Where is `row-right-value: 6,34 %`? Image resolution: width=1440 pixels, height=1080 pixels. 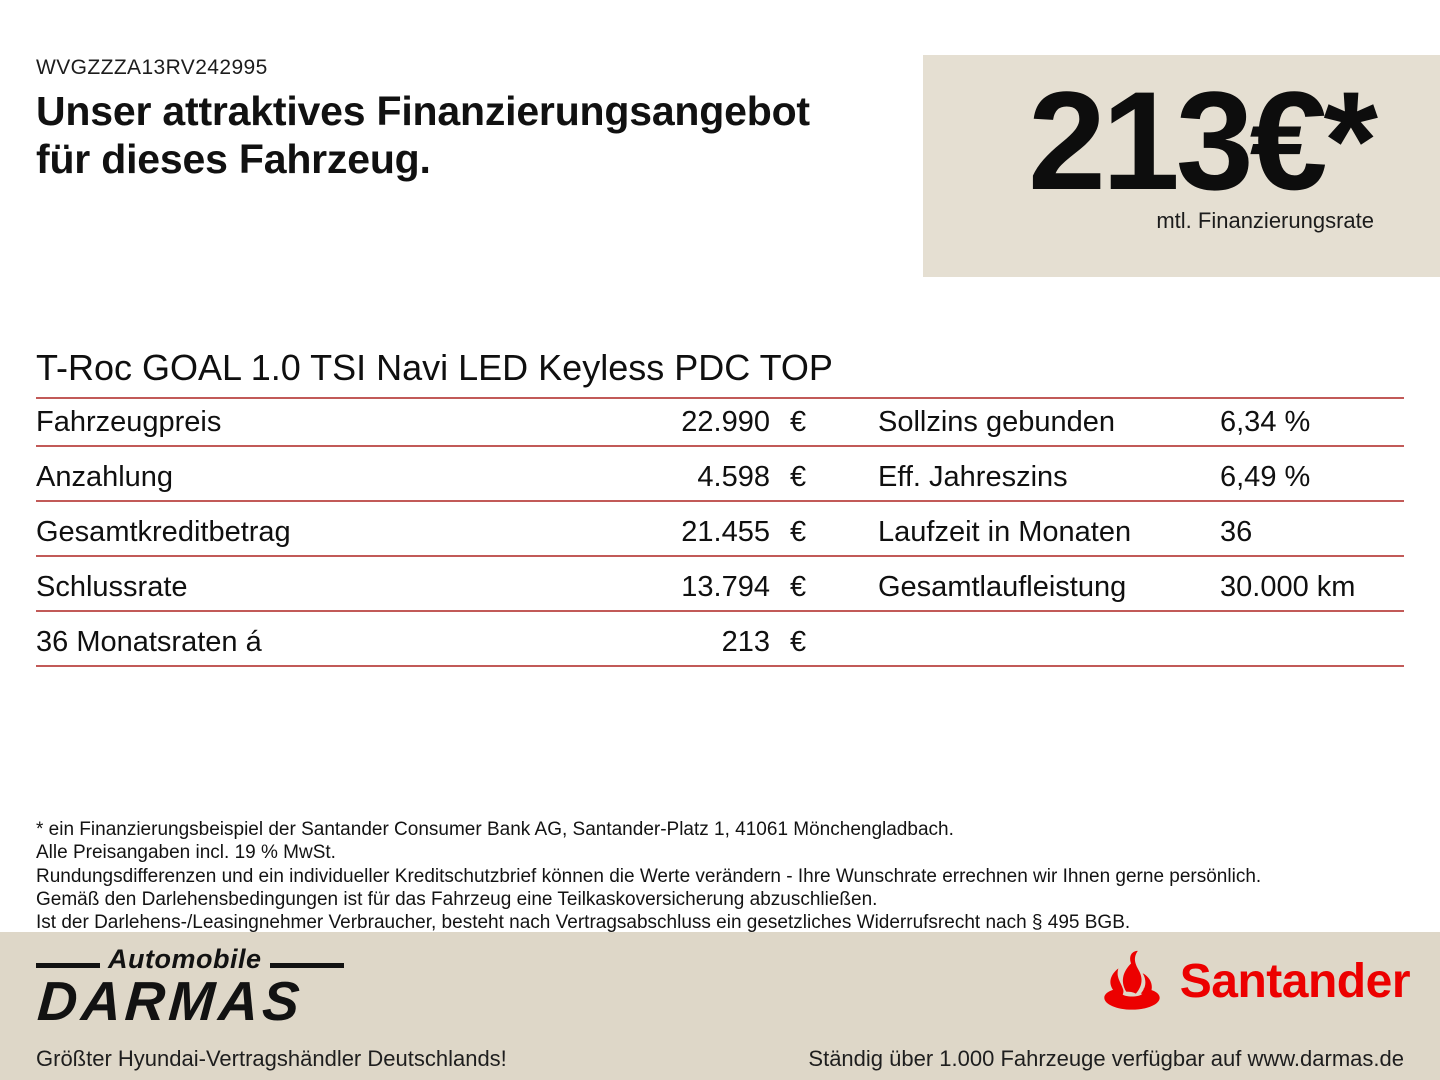
row-right-value: 6,34 % is located at coordinates (1265, 422).